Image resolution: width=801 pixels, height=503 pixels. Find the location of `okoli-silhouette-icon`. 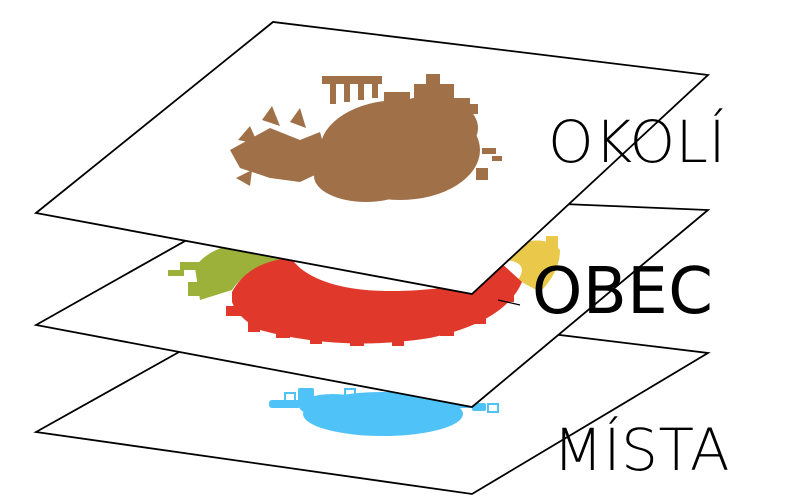

okoli-silhouette-icon is located at coordinates (366, 138).